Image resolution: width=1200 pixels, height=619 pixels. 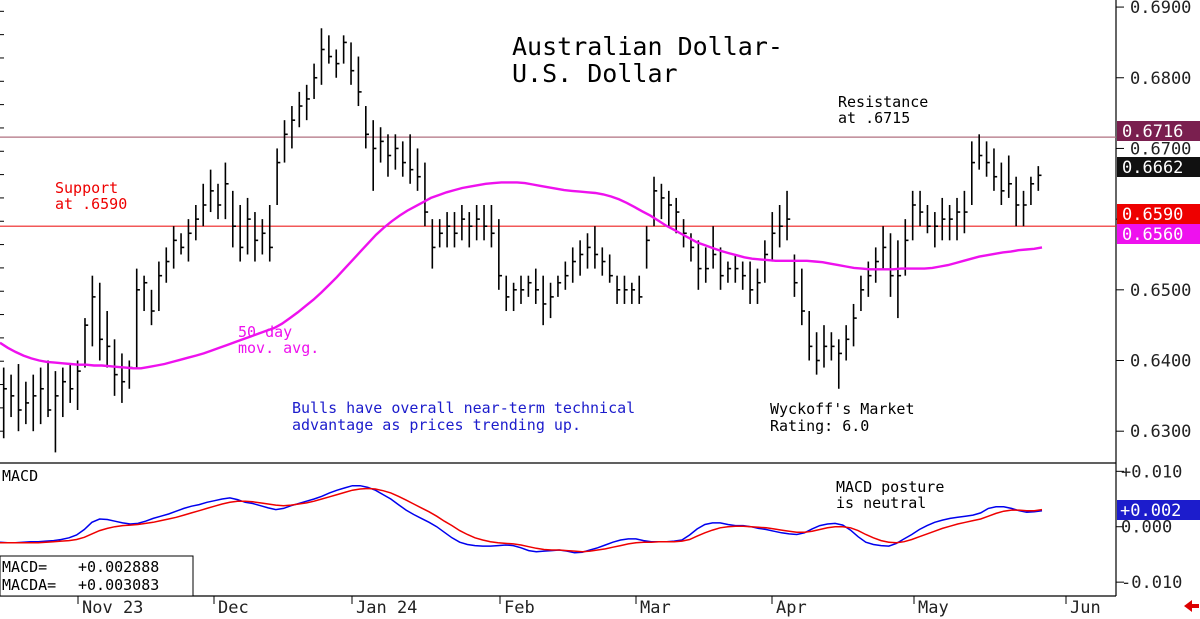 I want to click on macda-line, so click(x=521, y=520).